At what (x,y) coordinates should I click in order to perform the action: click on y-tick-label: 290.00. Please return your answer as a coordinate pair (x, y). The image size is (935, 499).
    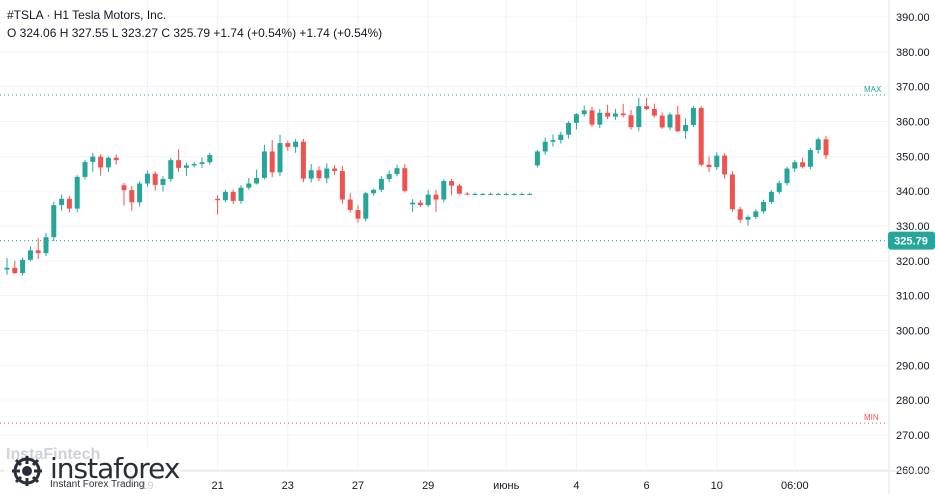
    Looking at the image, I should click on (913, 366).